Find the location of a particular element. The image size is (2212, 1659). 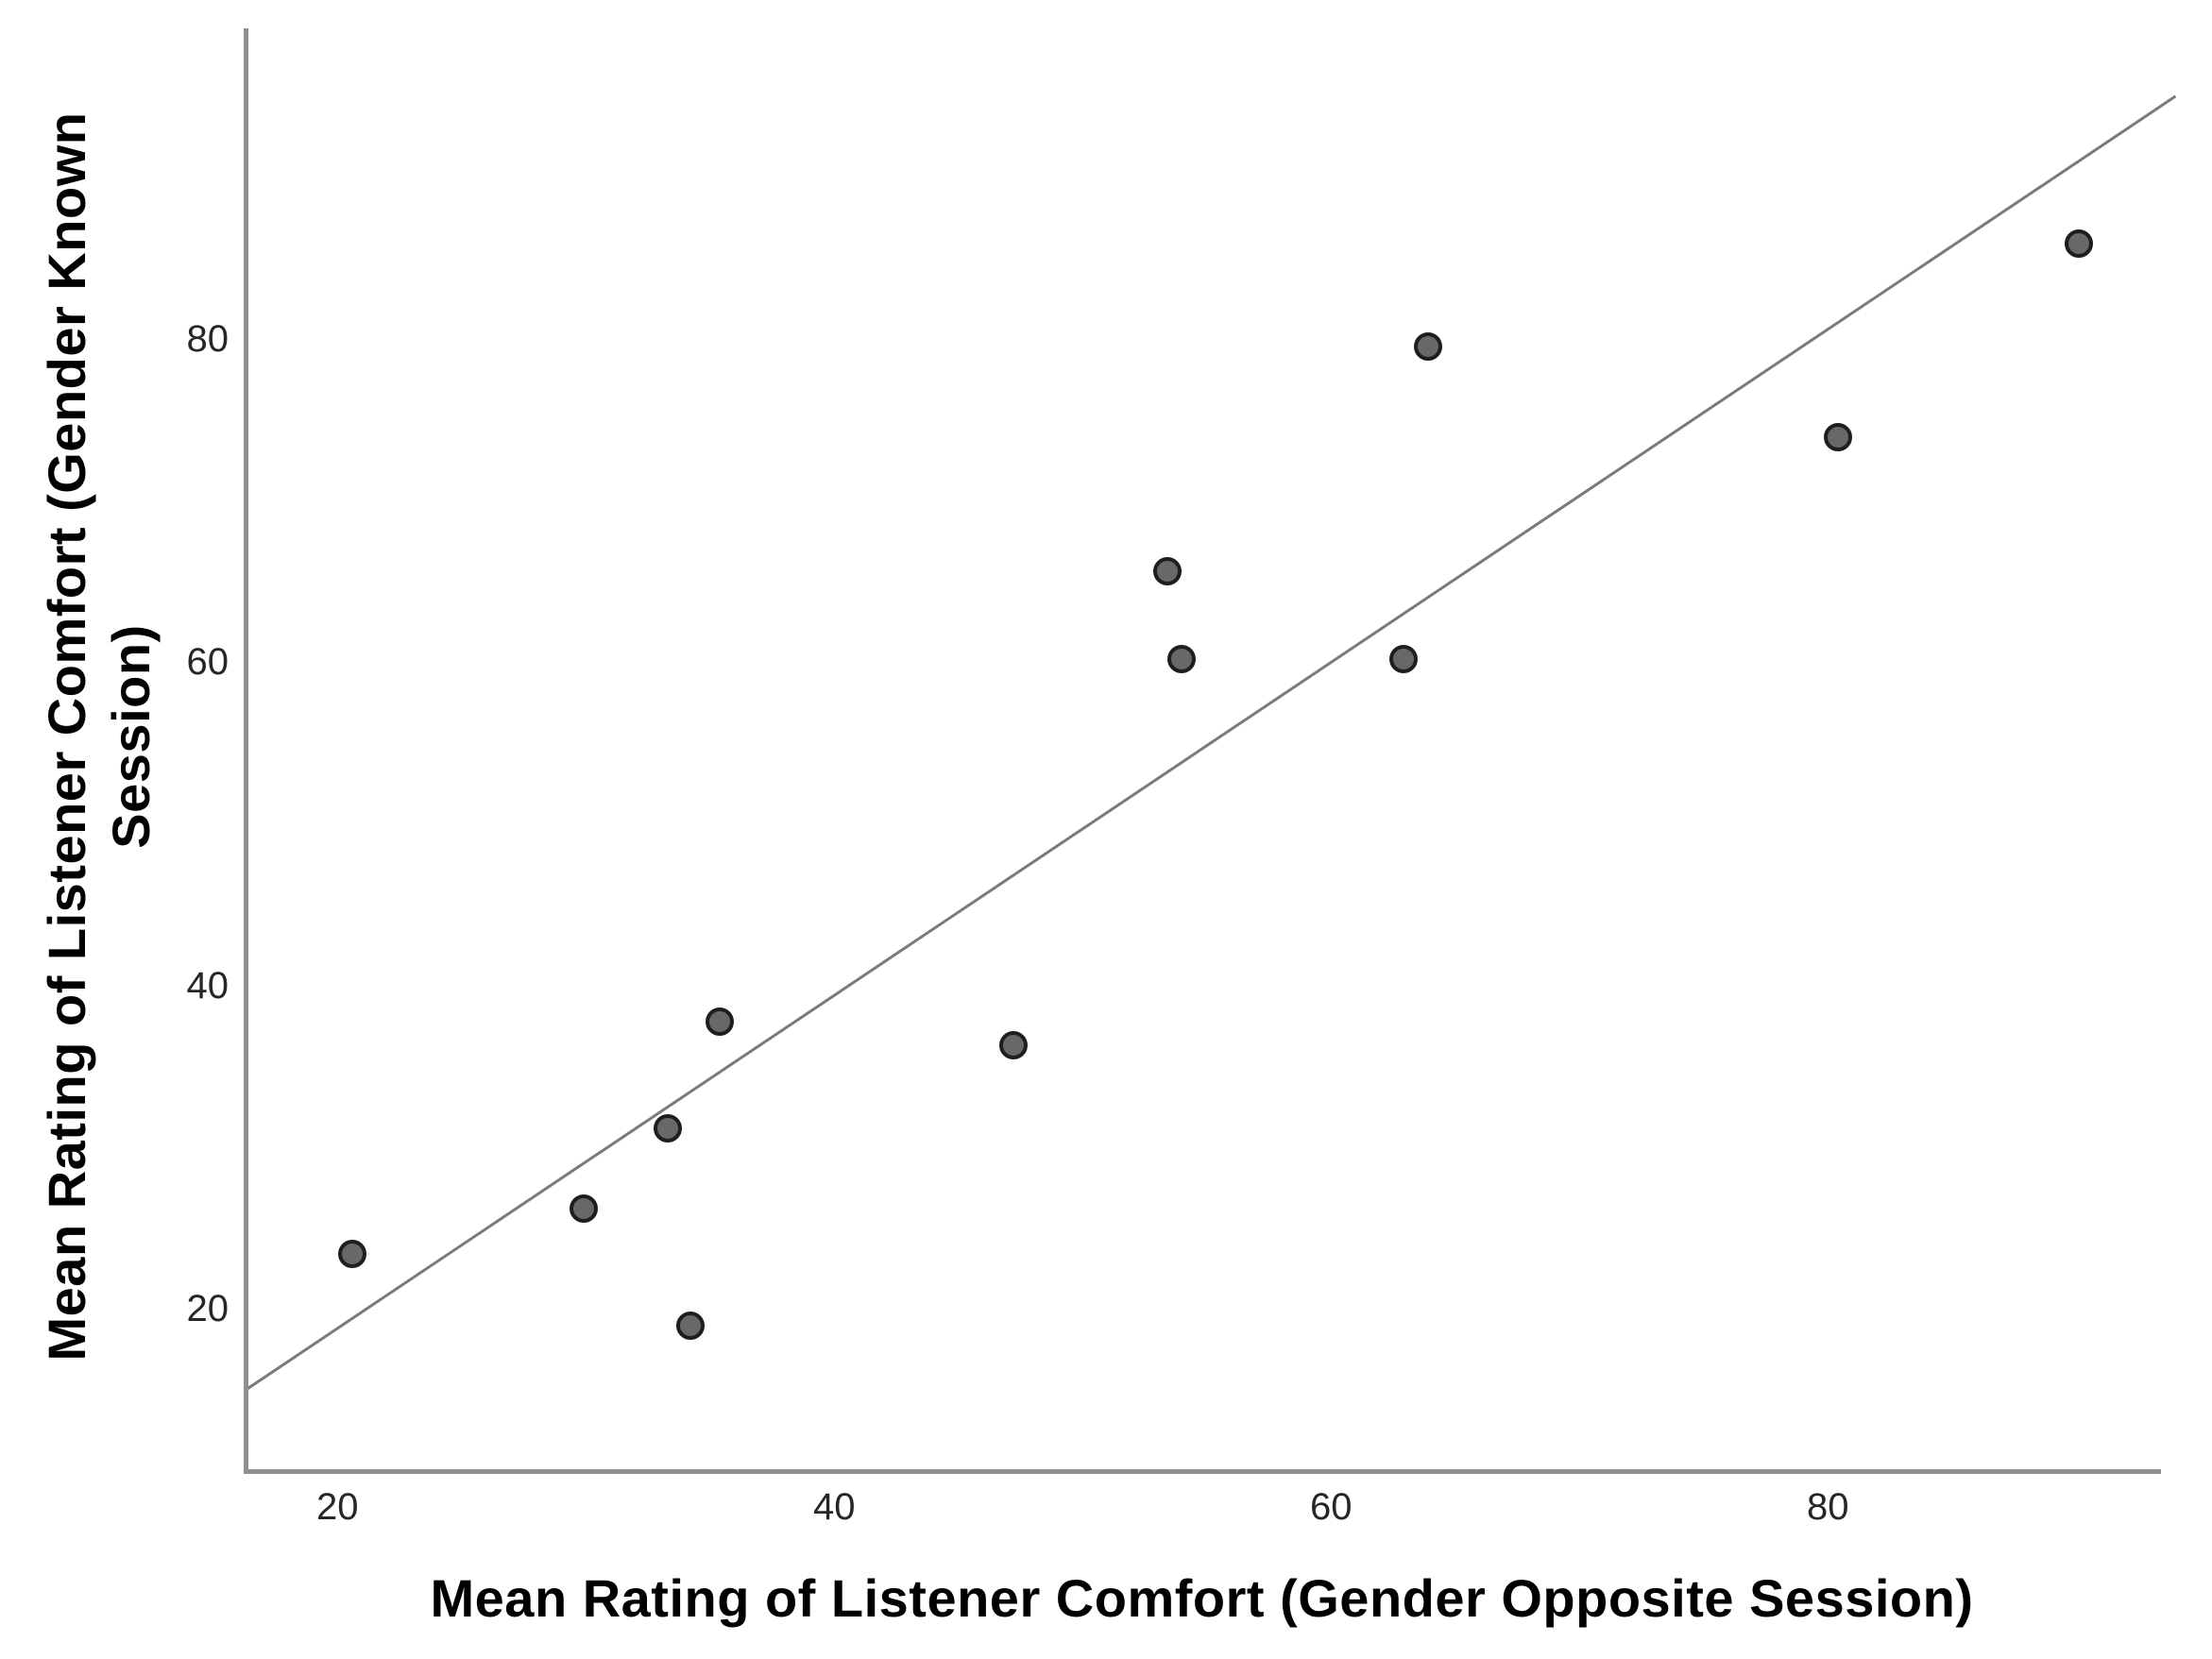

y-tick-label: 40 is located at coordinates (208, 985).